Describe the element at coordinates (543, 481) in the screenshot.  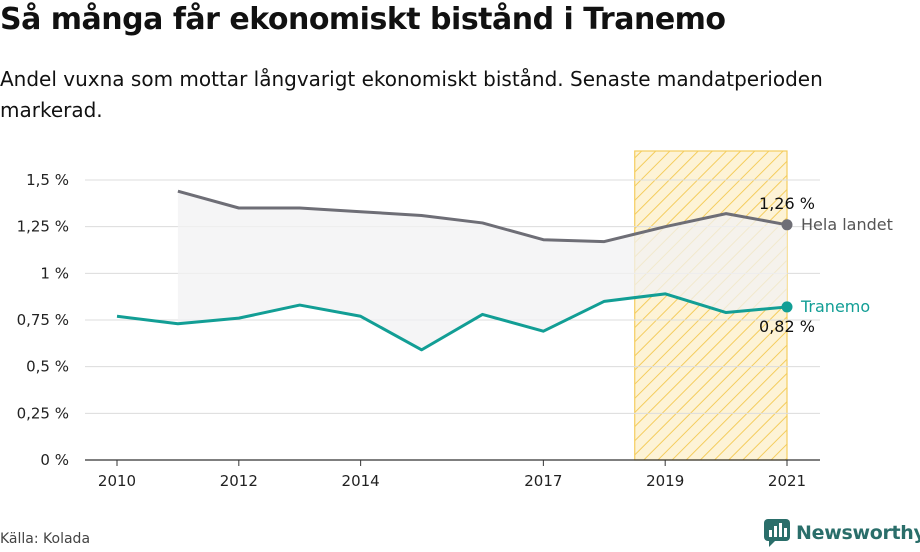
I see `x-tick-label-3: 2017` at that location.